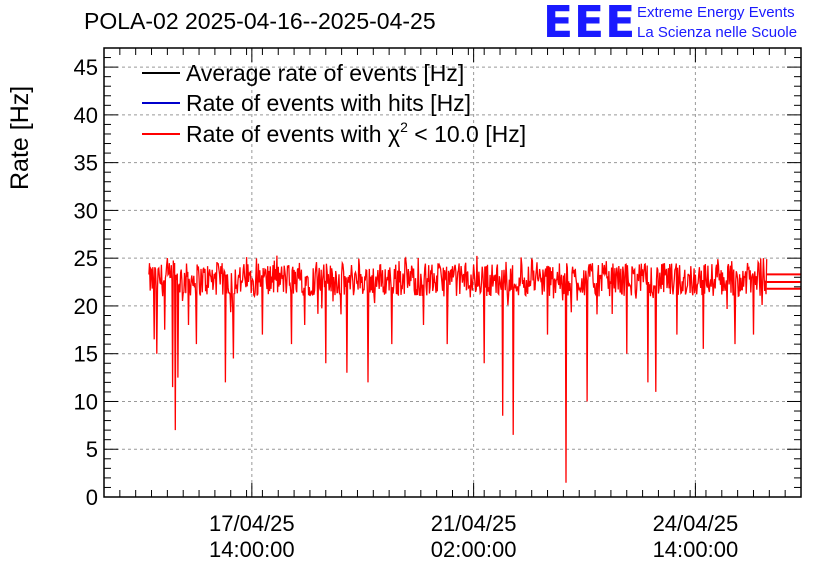 The height and width of the screenshot is (572, 836). What do you see at coordinates (325, 73) in the screenshot?
I see `legend-label-average: Average rate of events [Hz]` at bounding box center [325, 73].